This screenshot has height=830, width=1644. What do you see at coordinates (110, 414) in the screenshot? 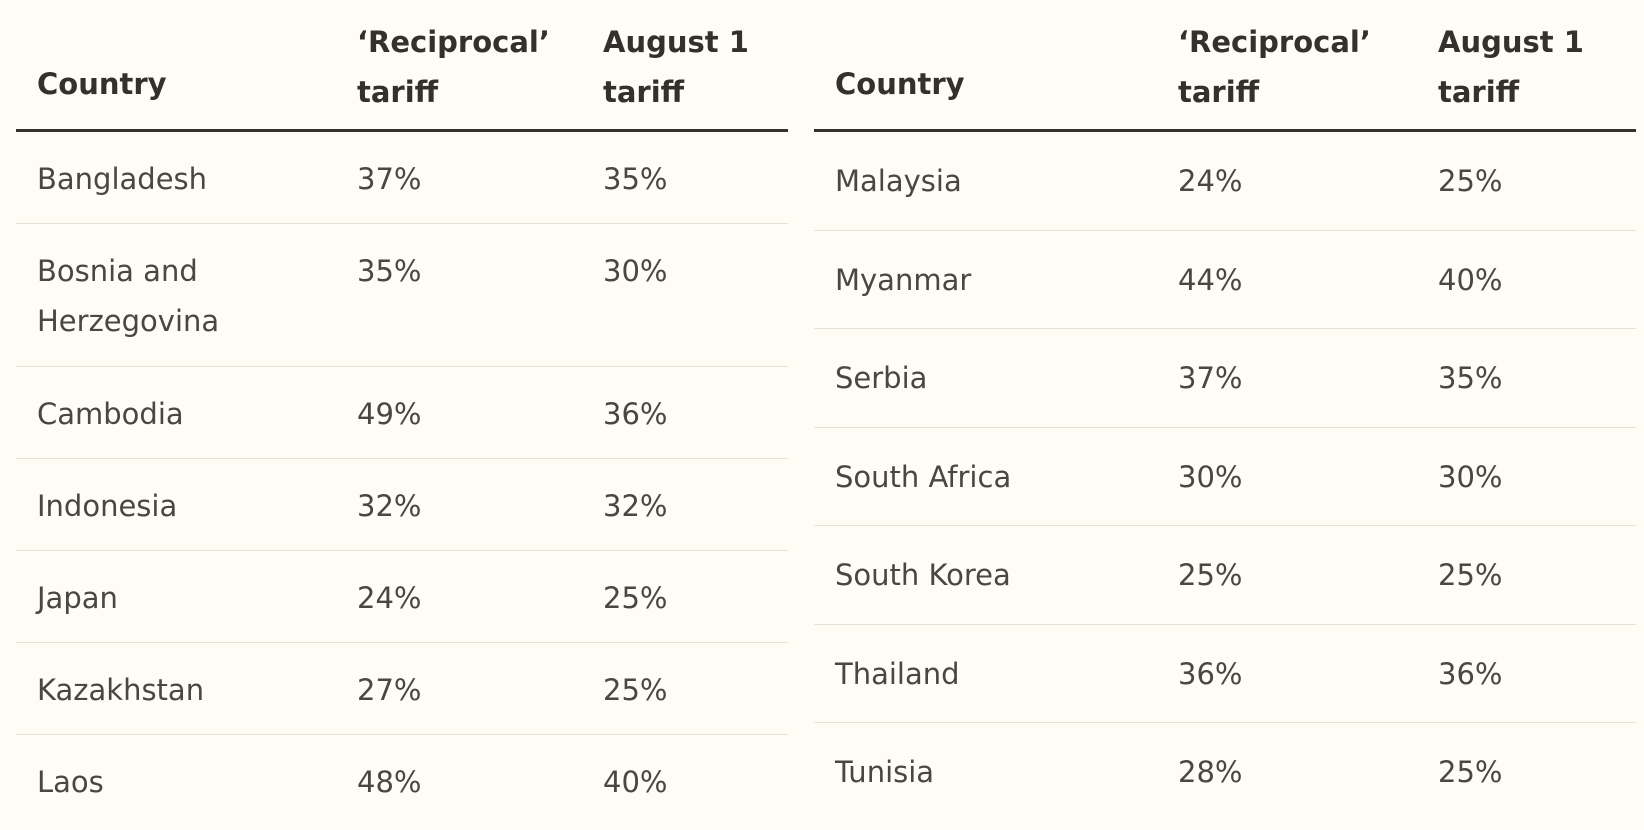
I see `cell-country: Cambodia` at bounding box center [110, 414].